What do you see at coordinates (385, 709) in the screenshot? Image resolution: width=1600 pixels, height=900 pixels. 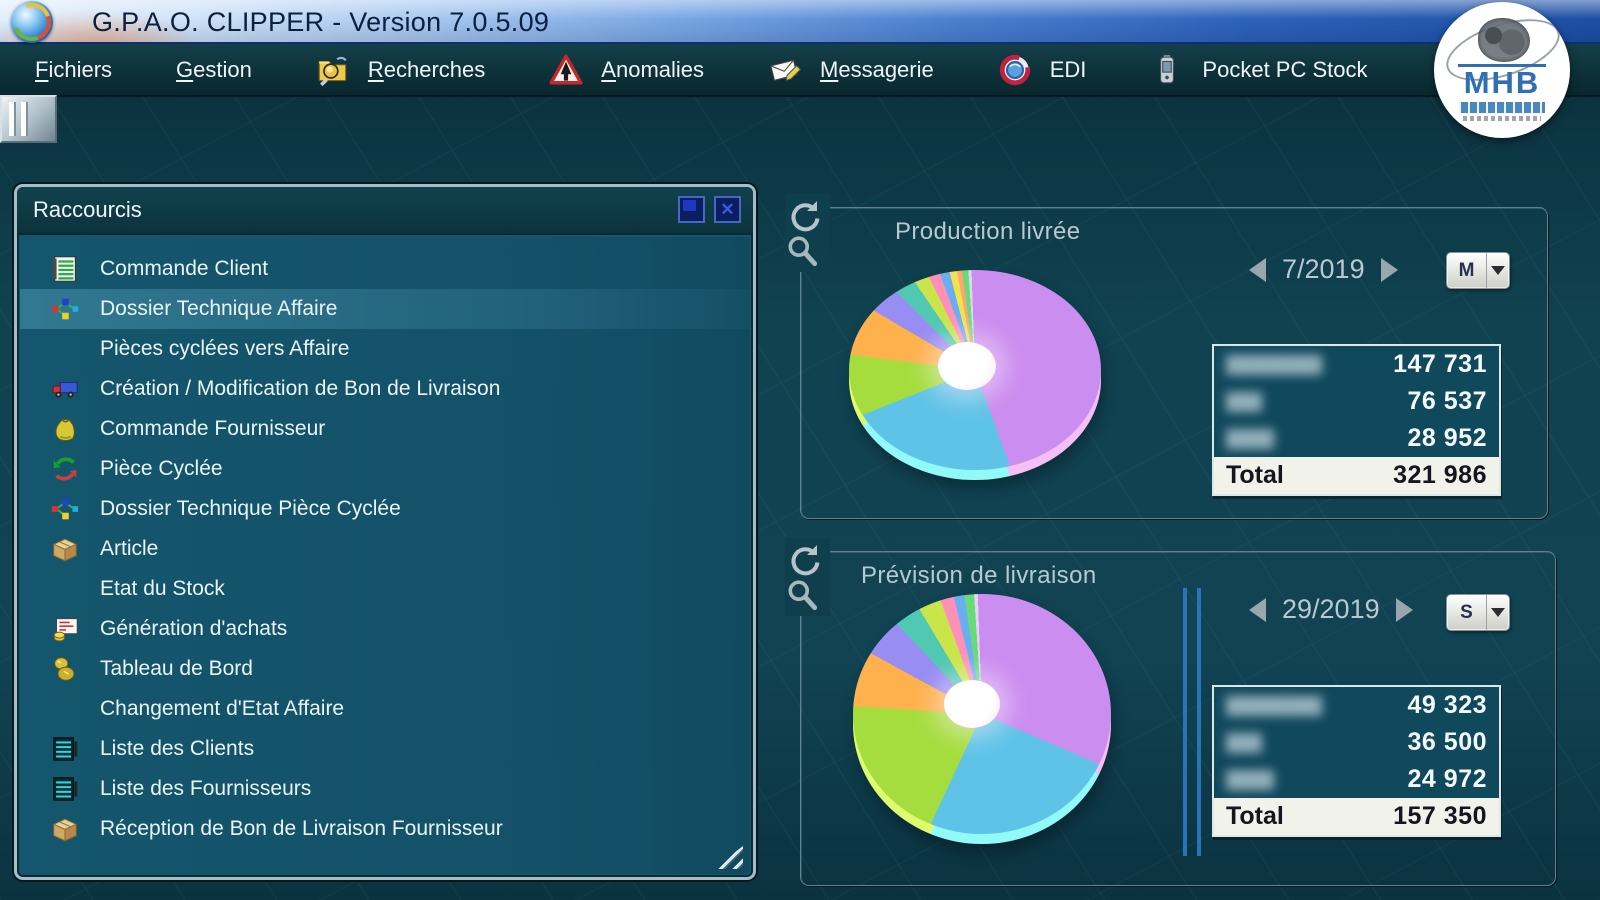 I see `shortcut-changement-d-etat-affaire: Changement d'Etat Affaire` at bounding box center [385, 709].